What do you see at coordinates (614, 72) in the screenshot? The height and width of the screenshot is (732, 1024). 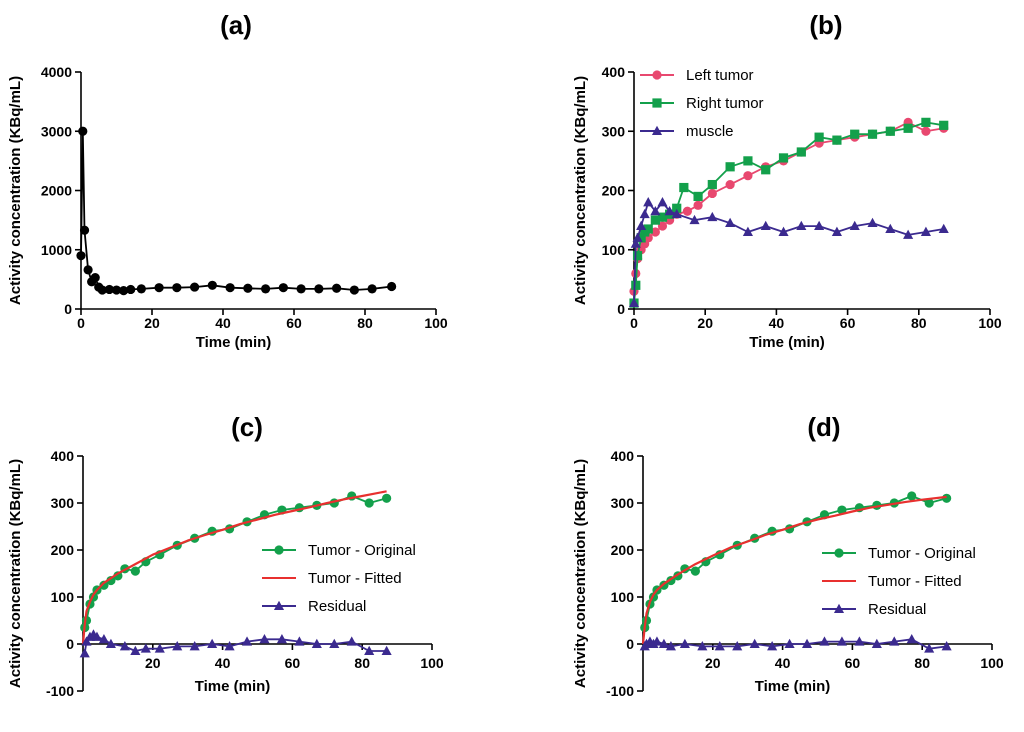 I see `y-tick-label-b: 400` at bounding box center [614, 72].